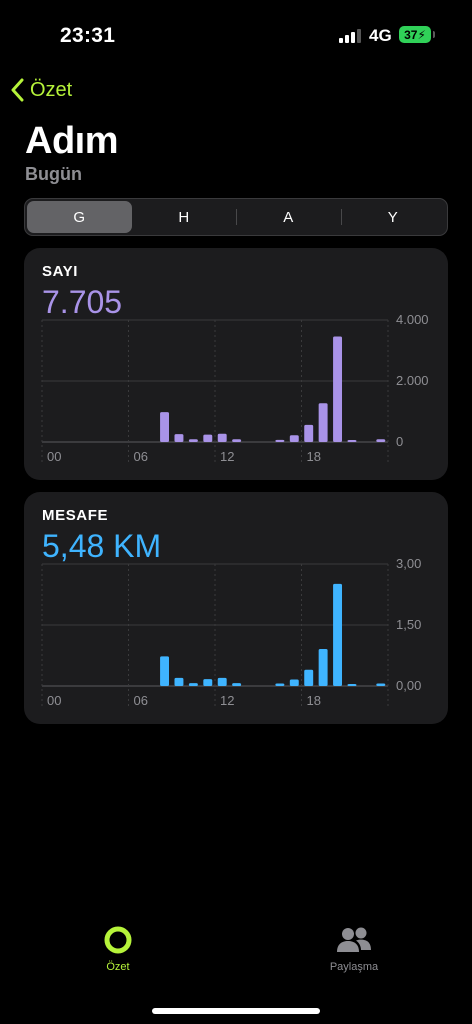  I want to click on page-subtitle: Bugün, so click(53, 174).